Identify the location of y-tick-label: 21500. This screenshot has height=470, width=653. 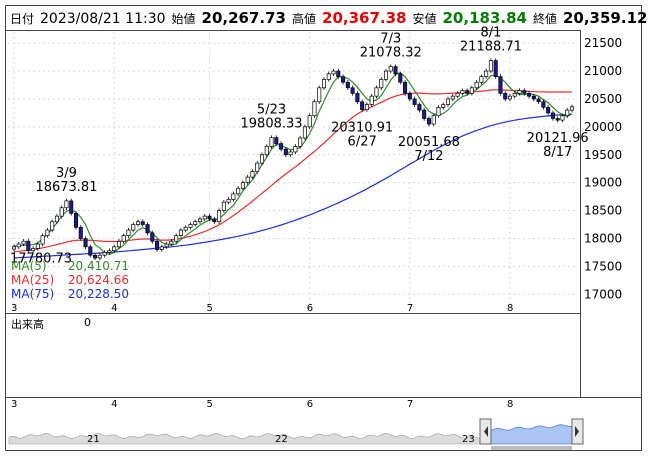
(603, 43).